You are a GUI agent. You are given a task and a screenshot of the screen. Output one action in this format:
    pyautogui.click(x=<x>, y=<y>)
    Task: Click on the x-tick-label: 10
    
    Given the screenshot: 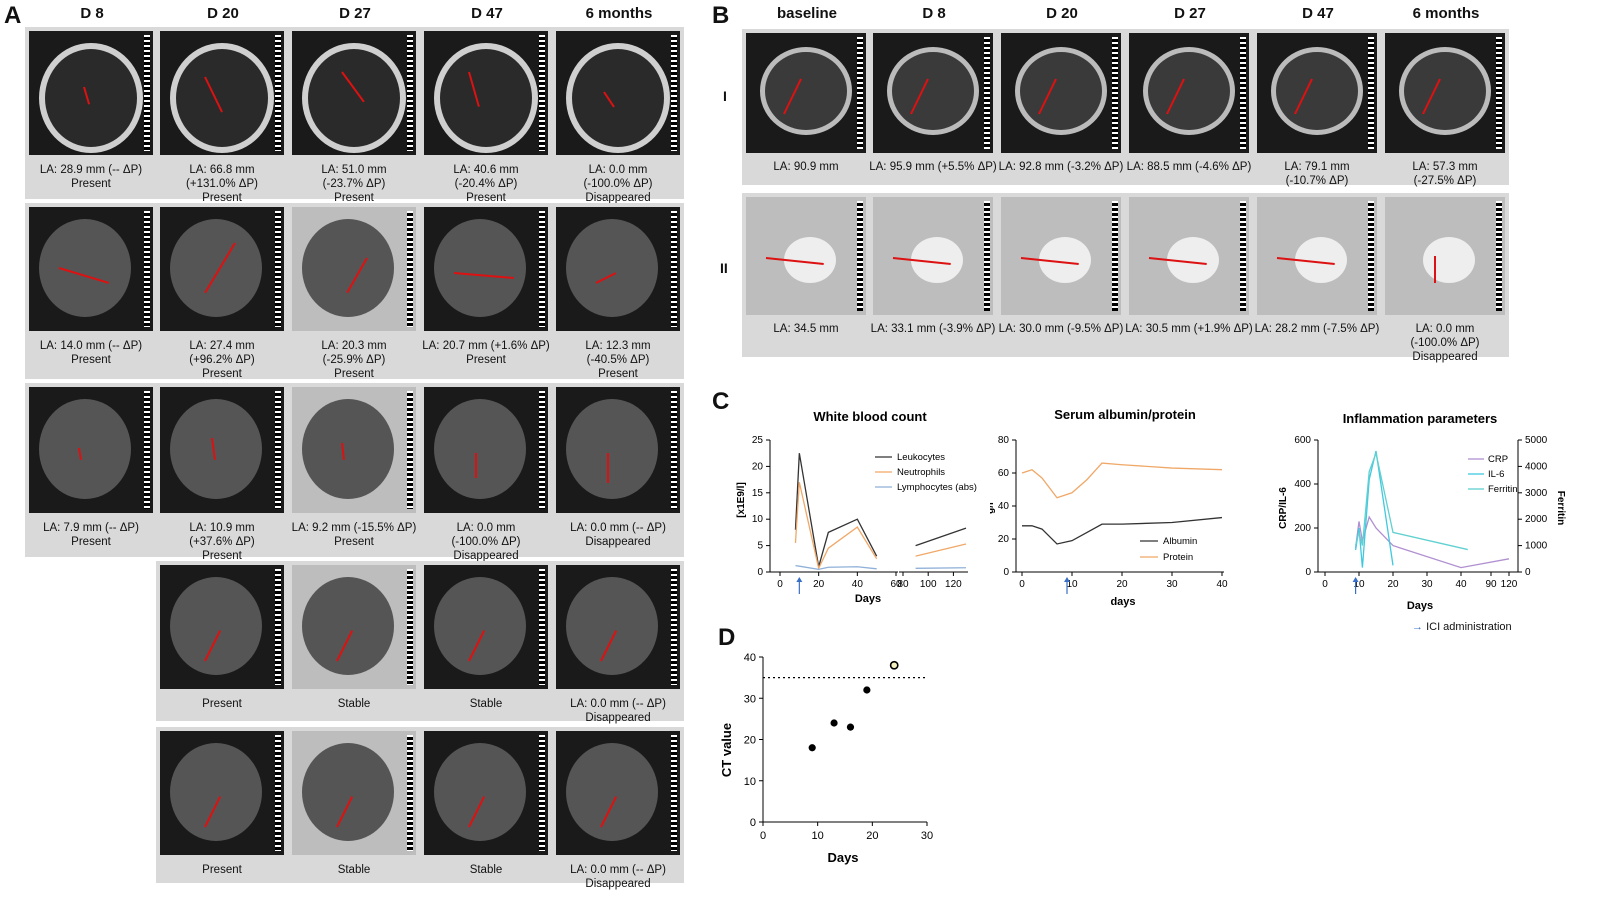 What is the action you would take?
    pyautogui.click(x=1359, y=584)
    